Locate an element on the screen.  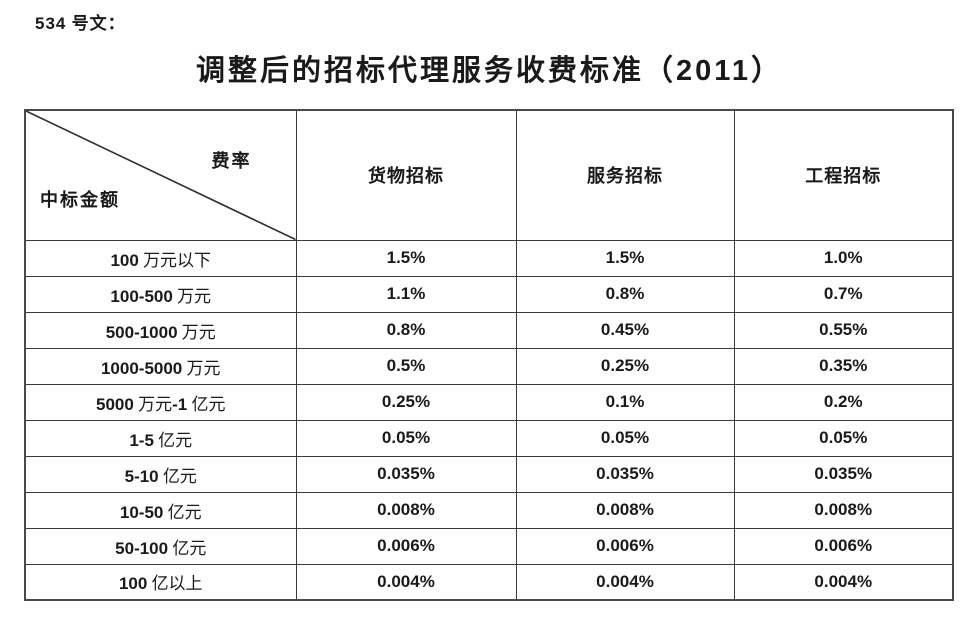
table-row: 50-100 亿元 0.006% 0.006% 0.006% is located at coordinates (489, 546).